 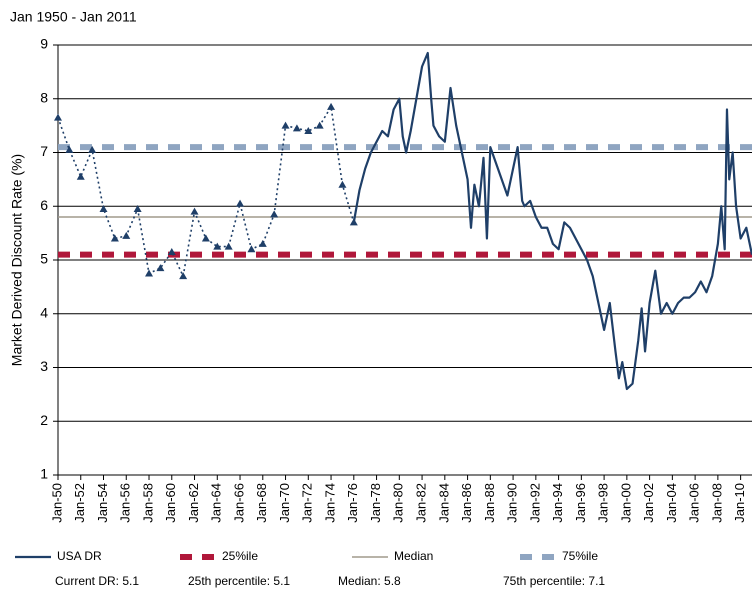 What do you see at coordinates (44, 474) in the screenshot?
I see `y-tick-label: 1` at bounding box center [44, 474].